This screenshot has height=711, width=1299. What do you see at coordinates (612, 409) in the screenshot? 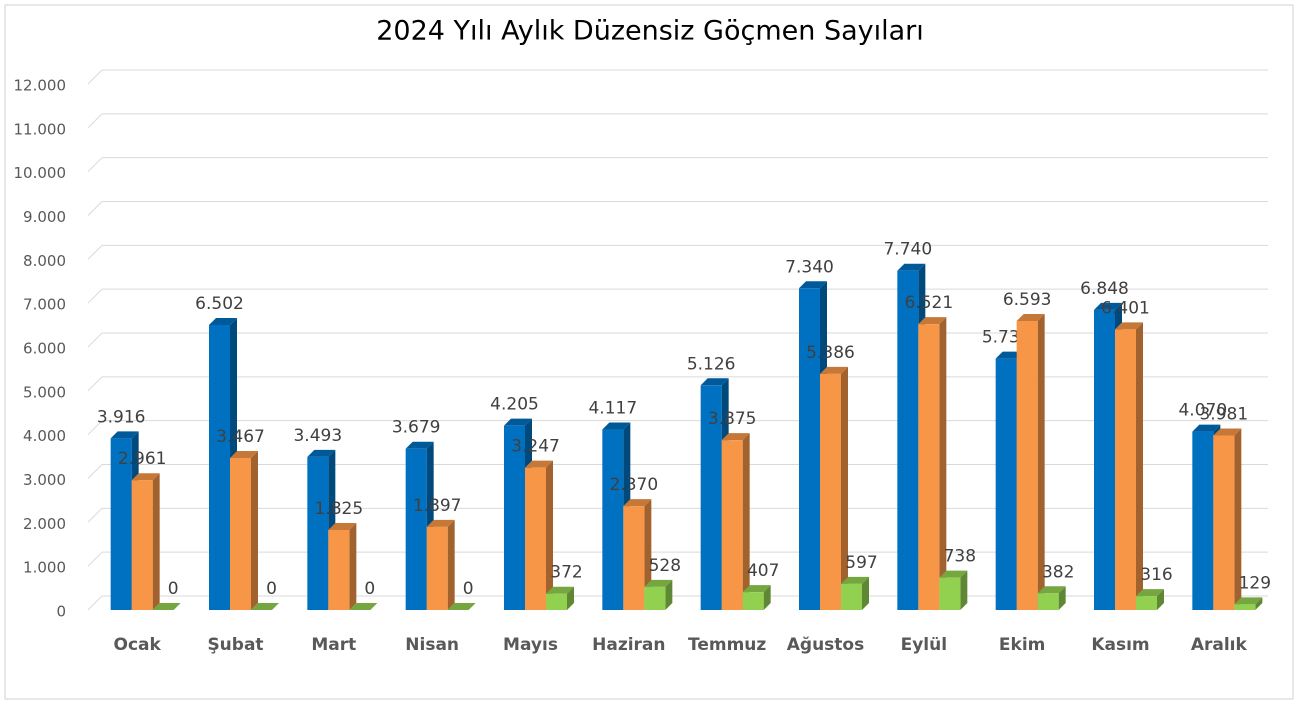
I see `value-label: 4.117` at bounding box center [612, 409].